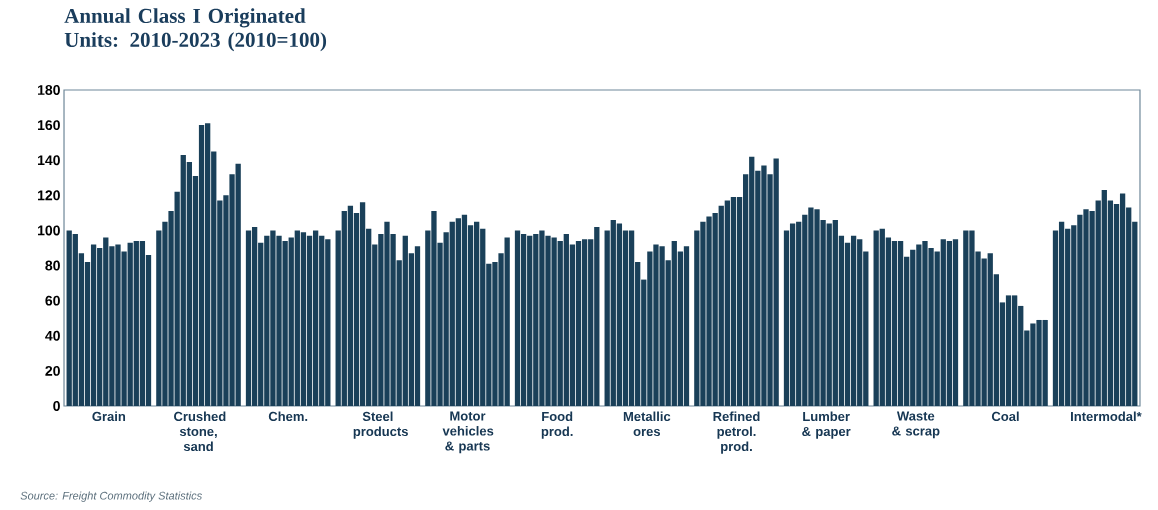 The width and height of the screenshot is (1158, 510). I want to click on x-tick-label: Coal, so click(1005, 416).